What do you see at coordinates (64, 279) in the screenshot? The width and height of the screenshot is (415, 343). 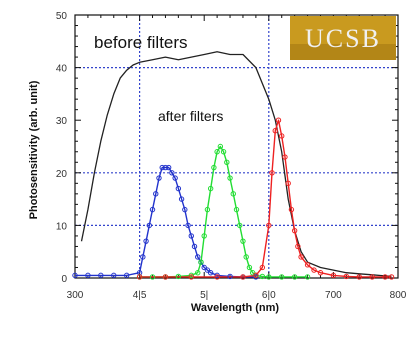 I see `y-tick-label: 0` at bounding box center [64, 279].